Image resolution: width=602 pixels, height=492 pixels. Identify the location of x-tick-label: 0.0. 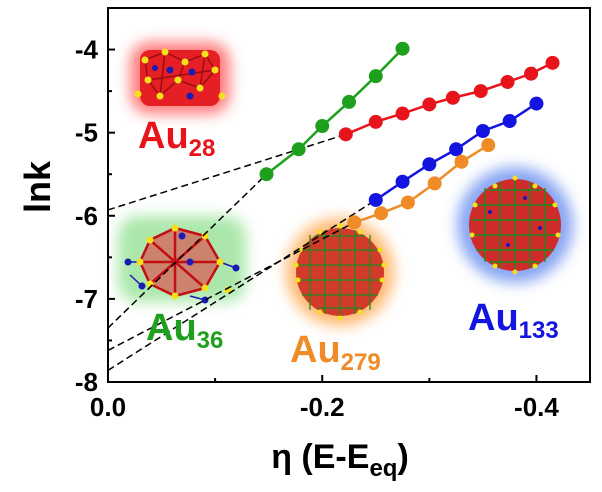
(108, 407).